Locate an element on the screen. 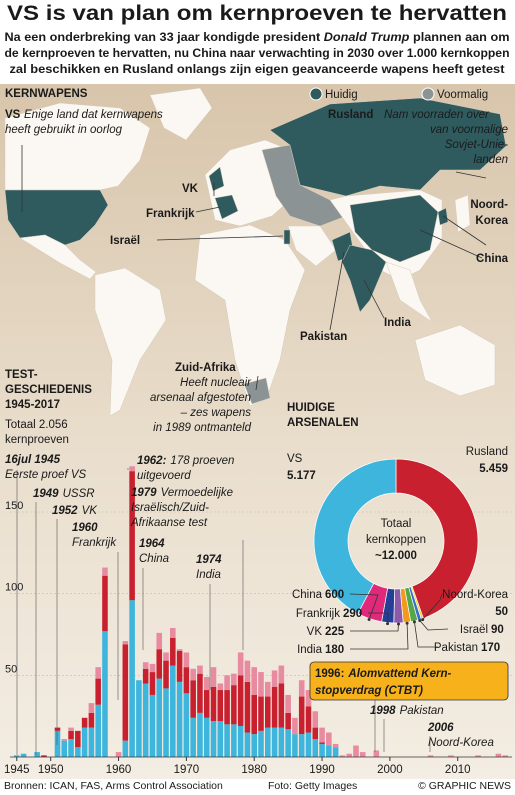 The height and width of the screenshot is (795, 515). x-tick-label: 1990 is located at coordinates (322, 770).